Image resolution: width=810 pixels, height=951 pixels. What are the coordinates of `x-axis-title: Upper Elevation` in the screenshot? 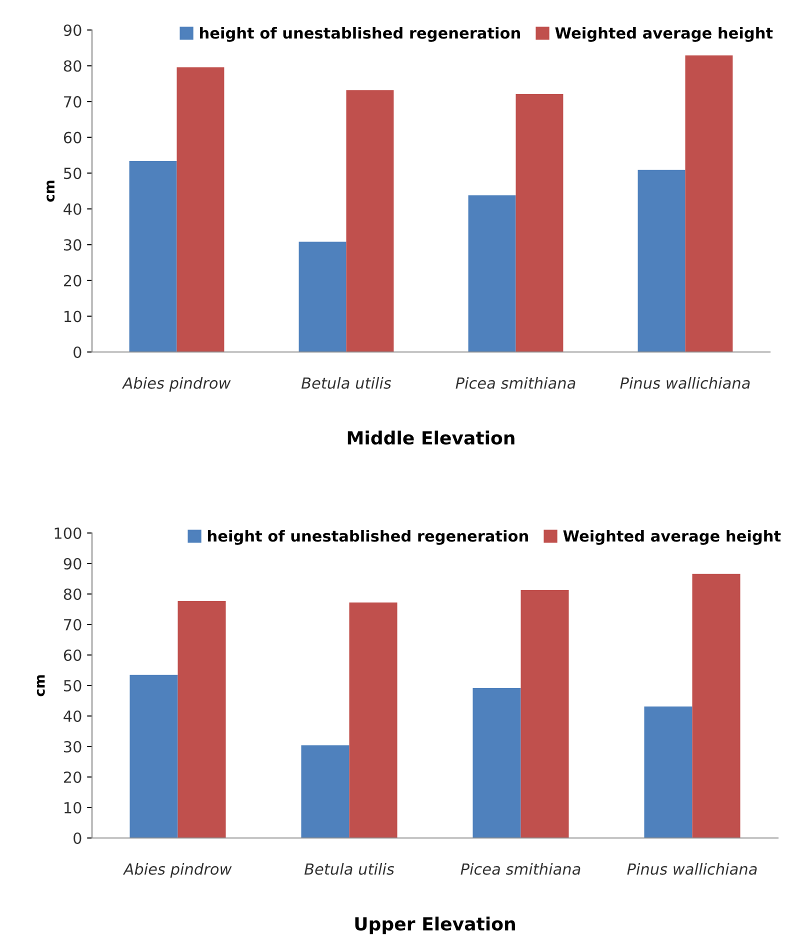 It's located at (435, 925).